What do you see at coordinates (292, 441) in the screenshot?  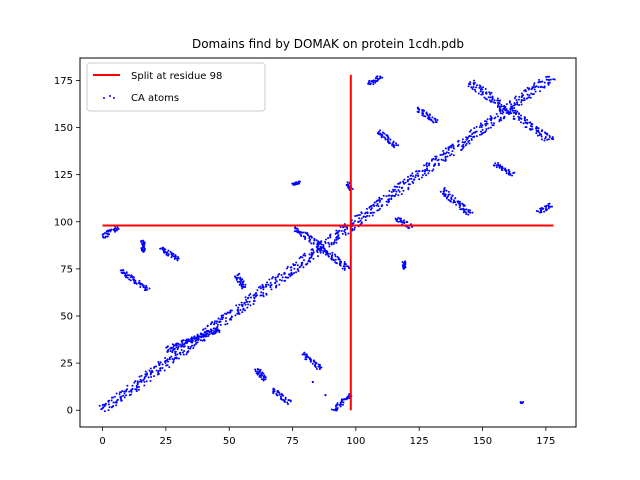 I see `x-tick-label: 75` at bounding box center [292, 441].